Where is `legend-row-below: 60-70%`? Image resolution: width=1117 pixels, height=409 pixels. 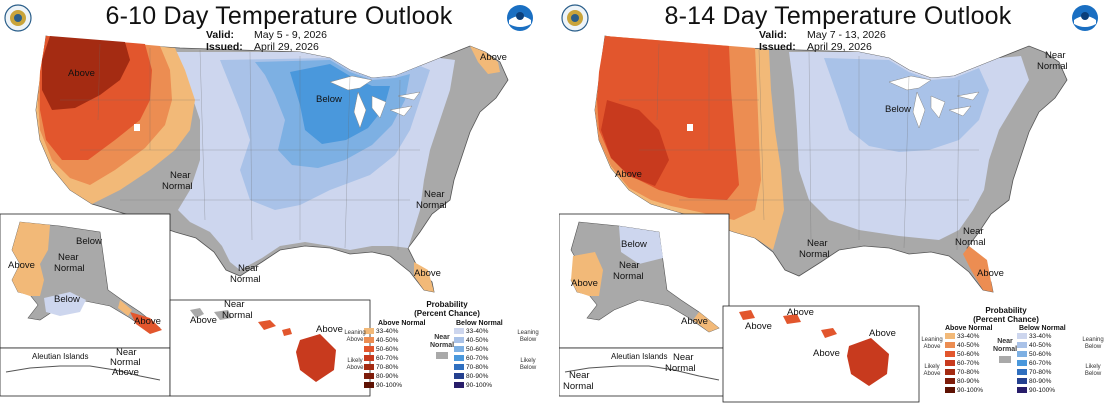 legend-row-below: 60-70% is located at coordinates (1041, 363).